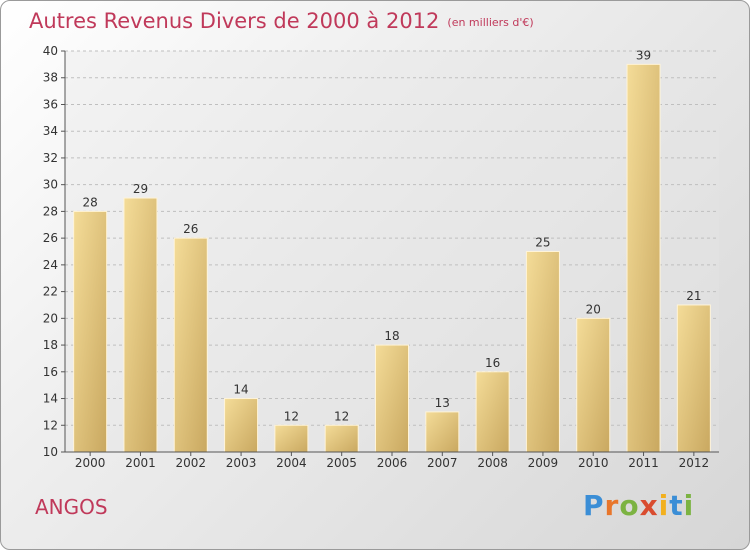  Describe the element at coordinates (593, 463) in the screenshot. I see `x-tick-label: 2010` at that location.